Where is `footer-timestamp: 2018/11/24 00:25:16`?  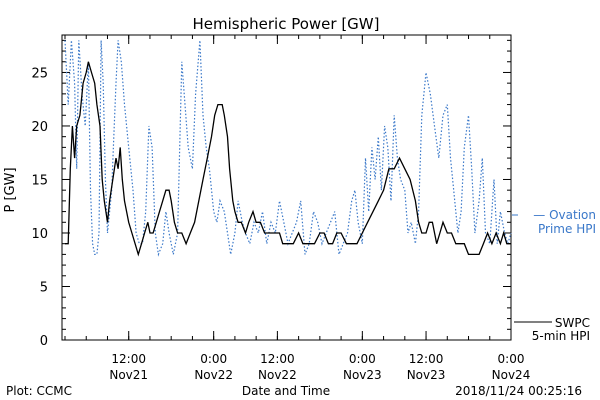 footer-timestamp: 2018/11/24 00:25:16 is located at coordinates (518, 391).